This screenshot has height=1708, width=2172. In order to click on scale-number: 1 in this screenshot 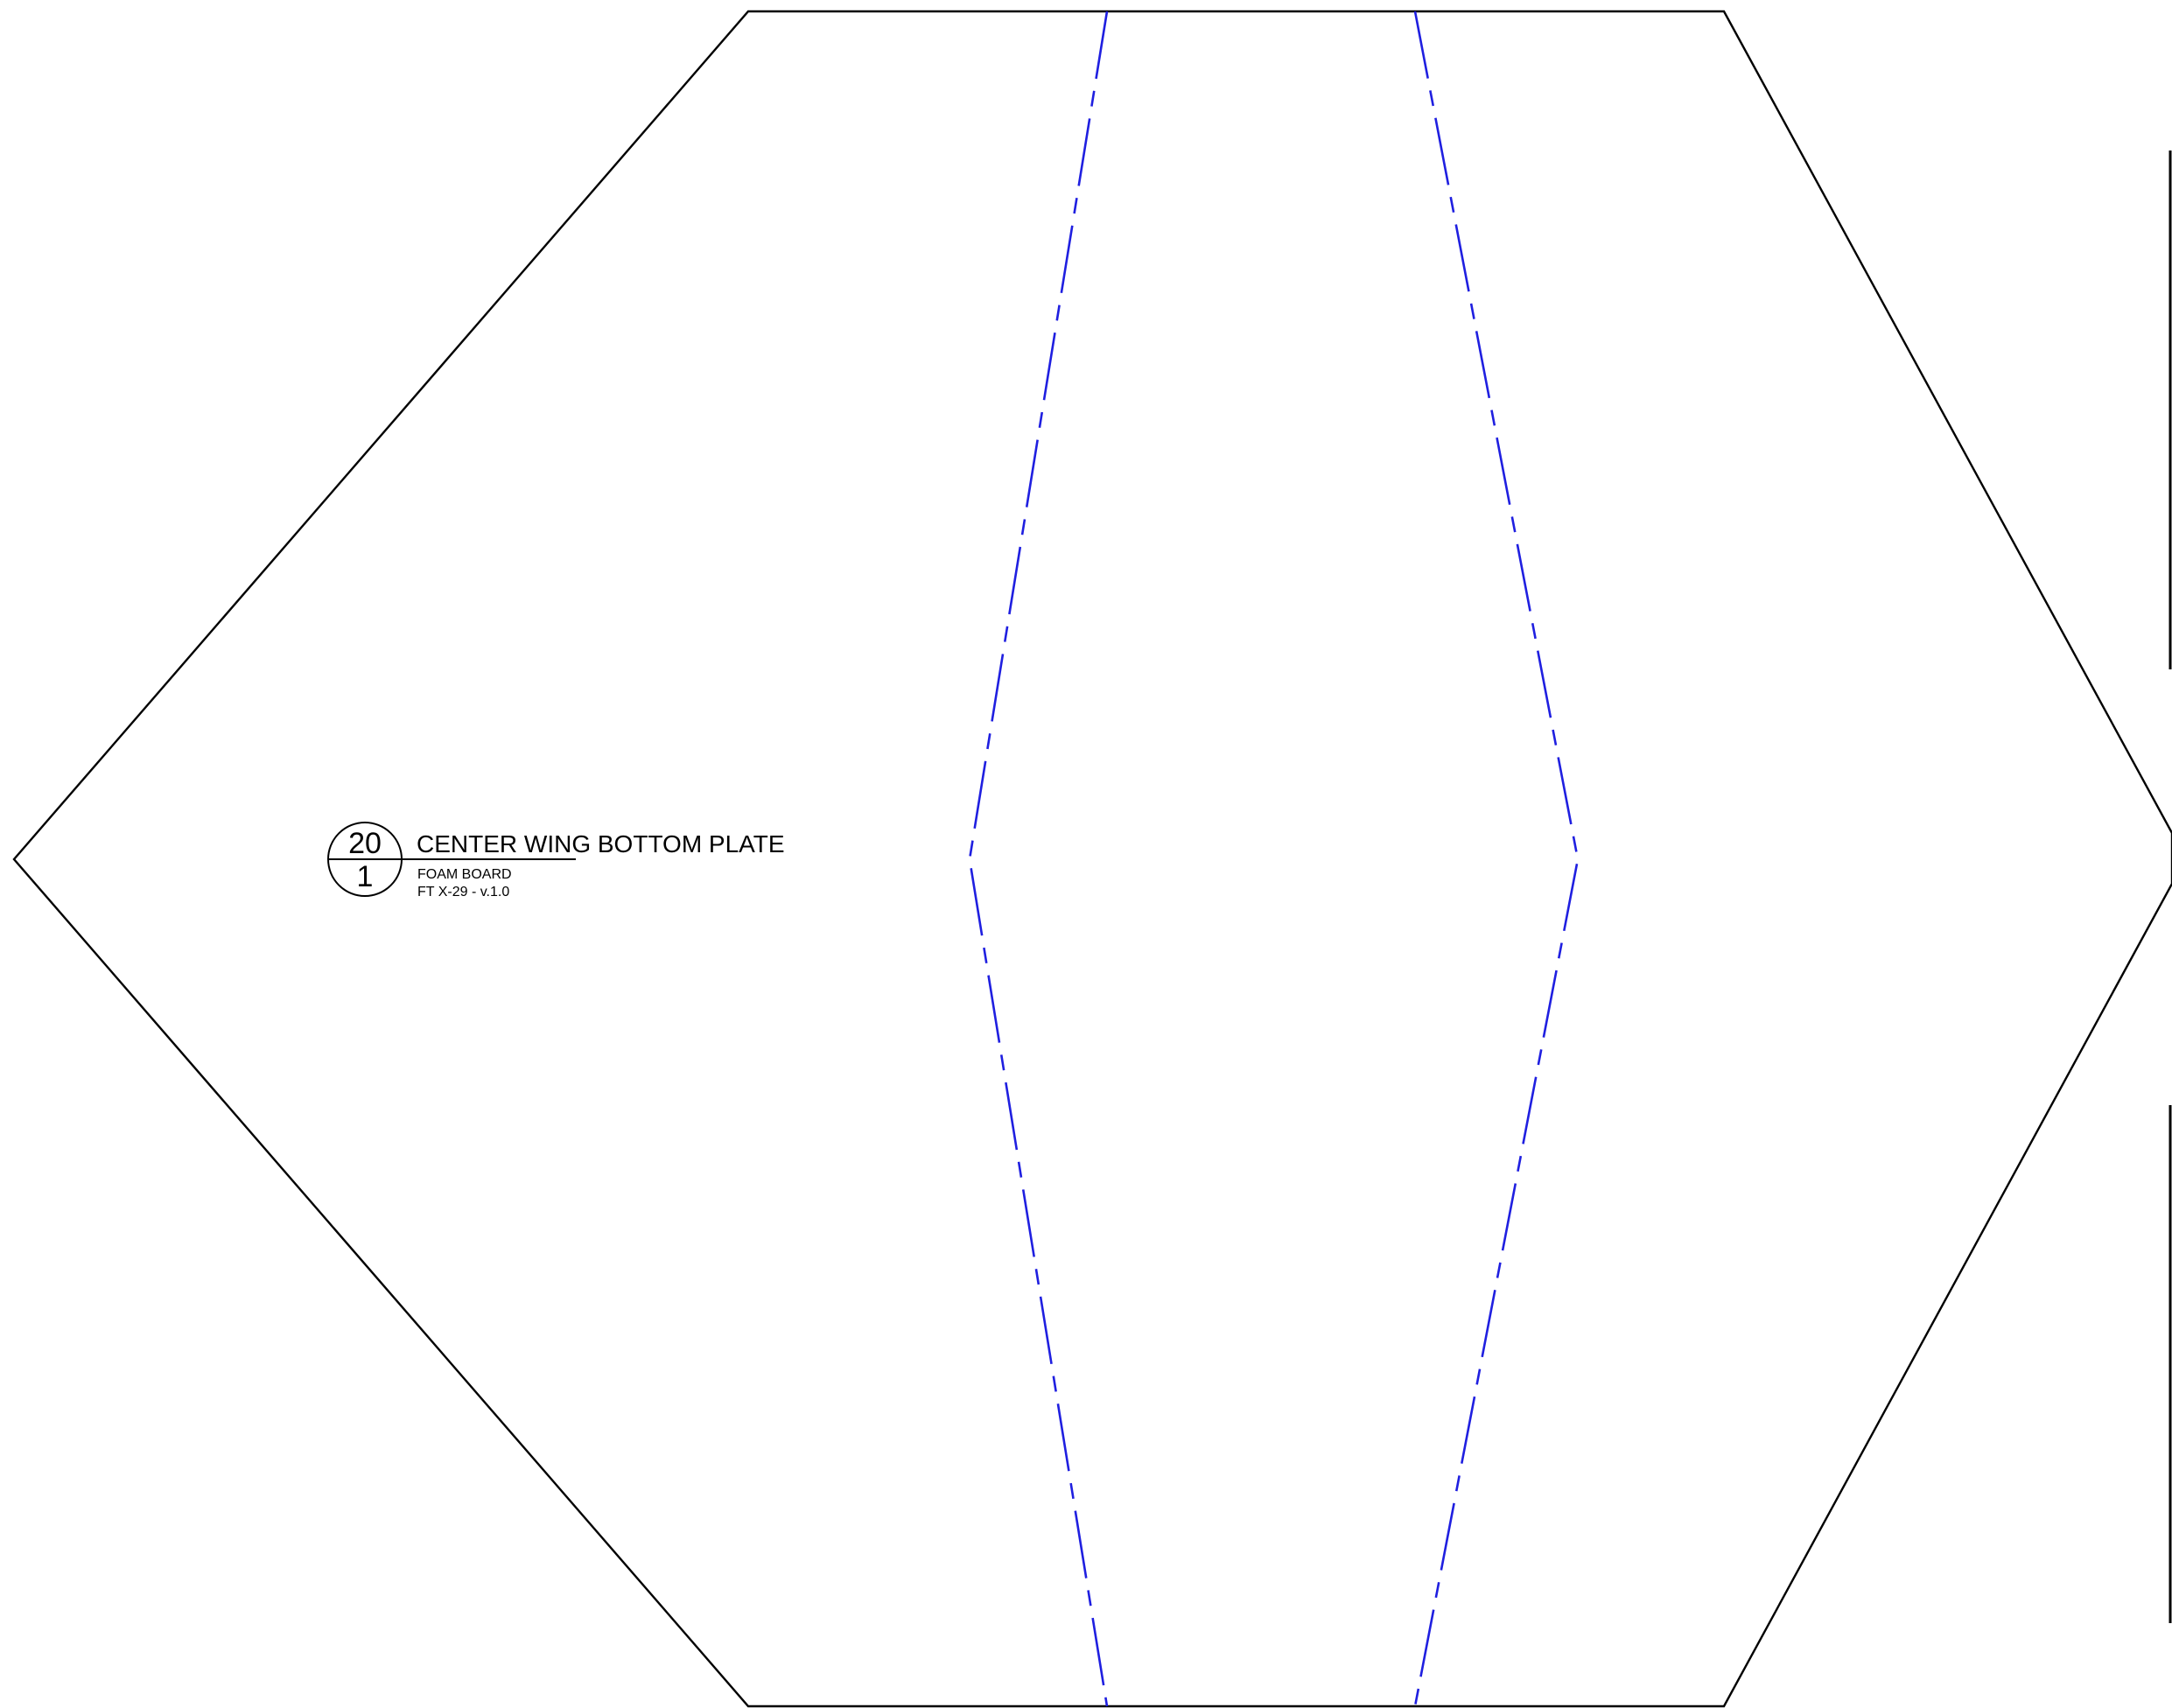, I will do `click(365, 876)`.